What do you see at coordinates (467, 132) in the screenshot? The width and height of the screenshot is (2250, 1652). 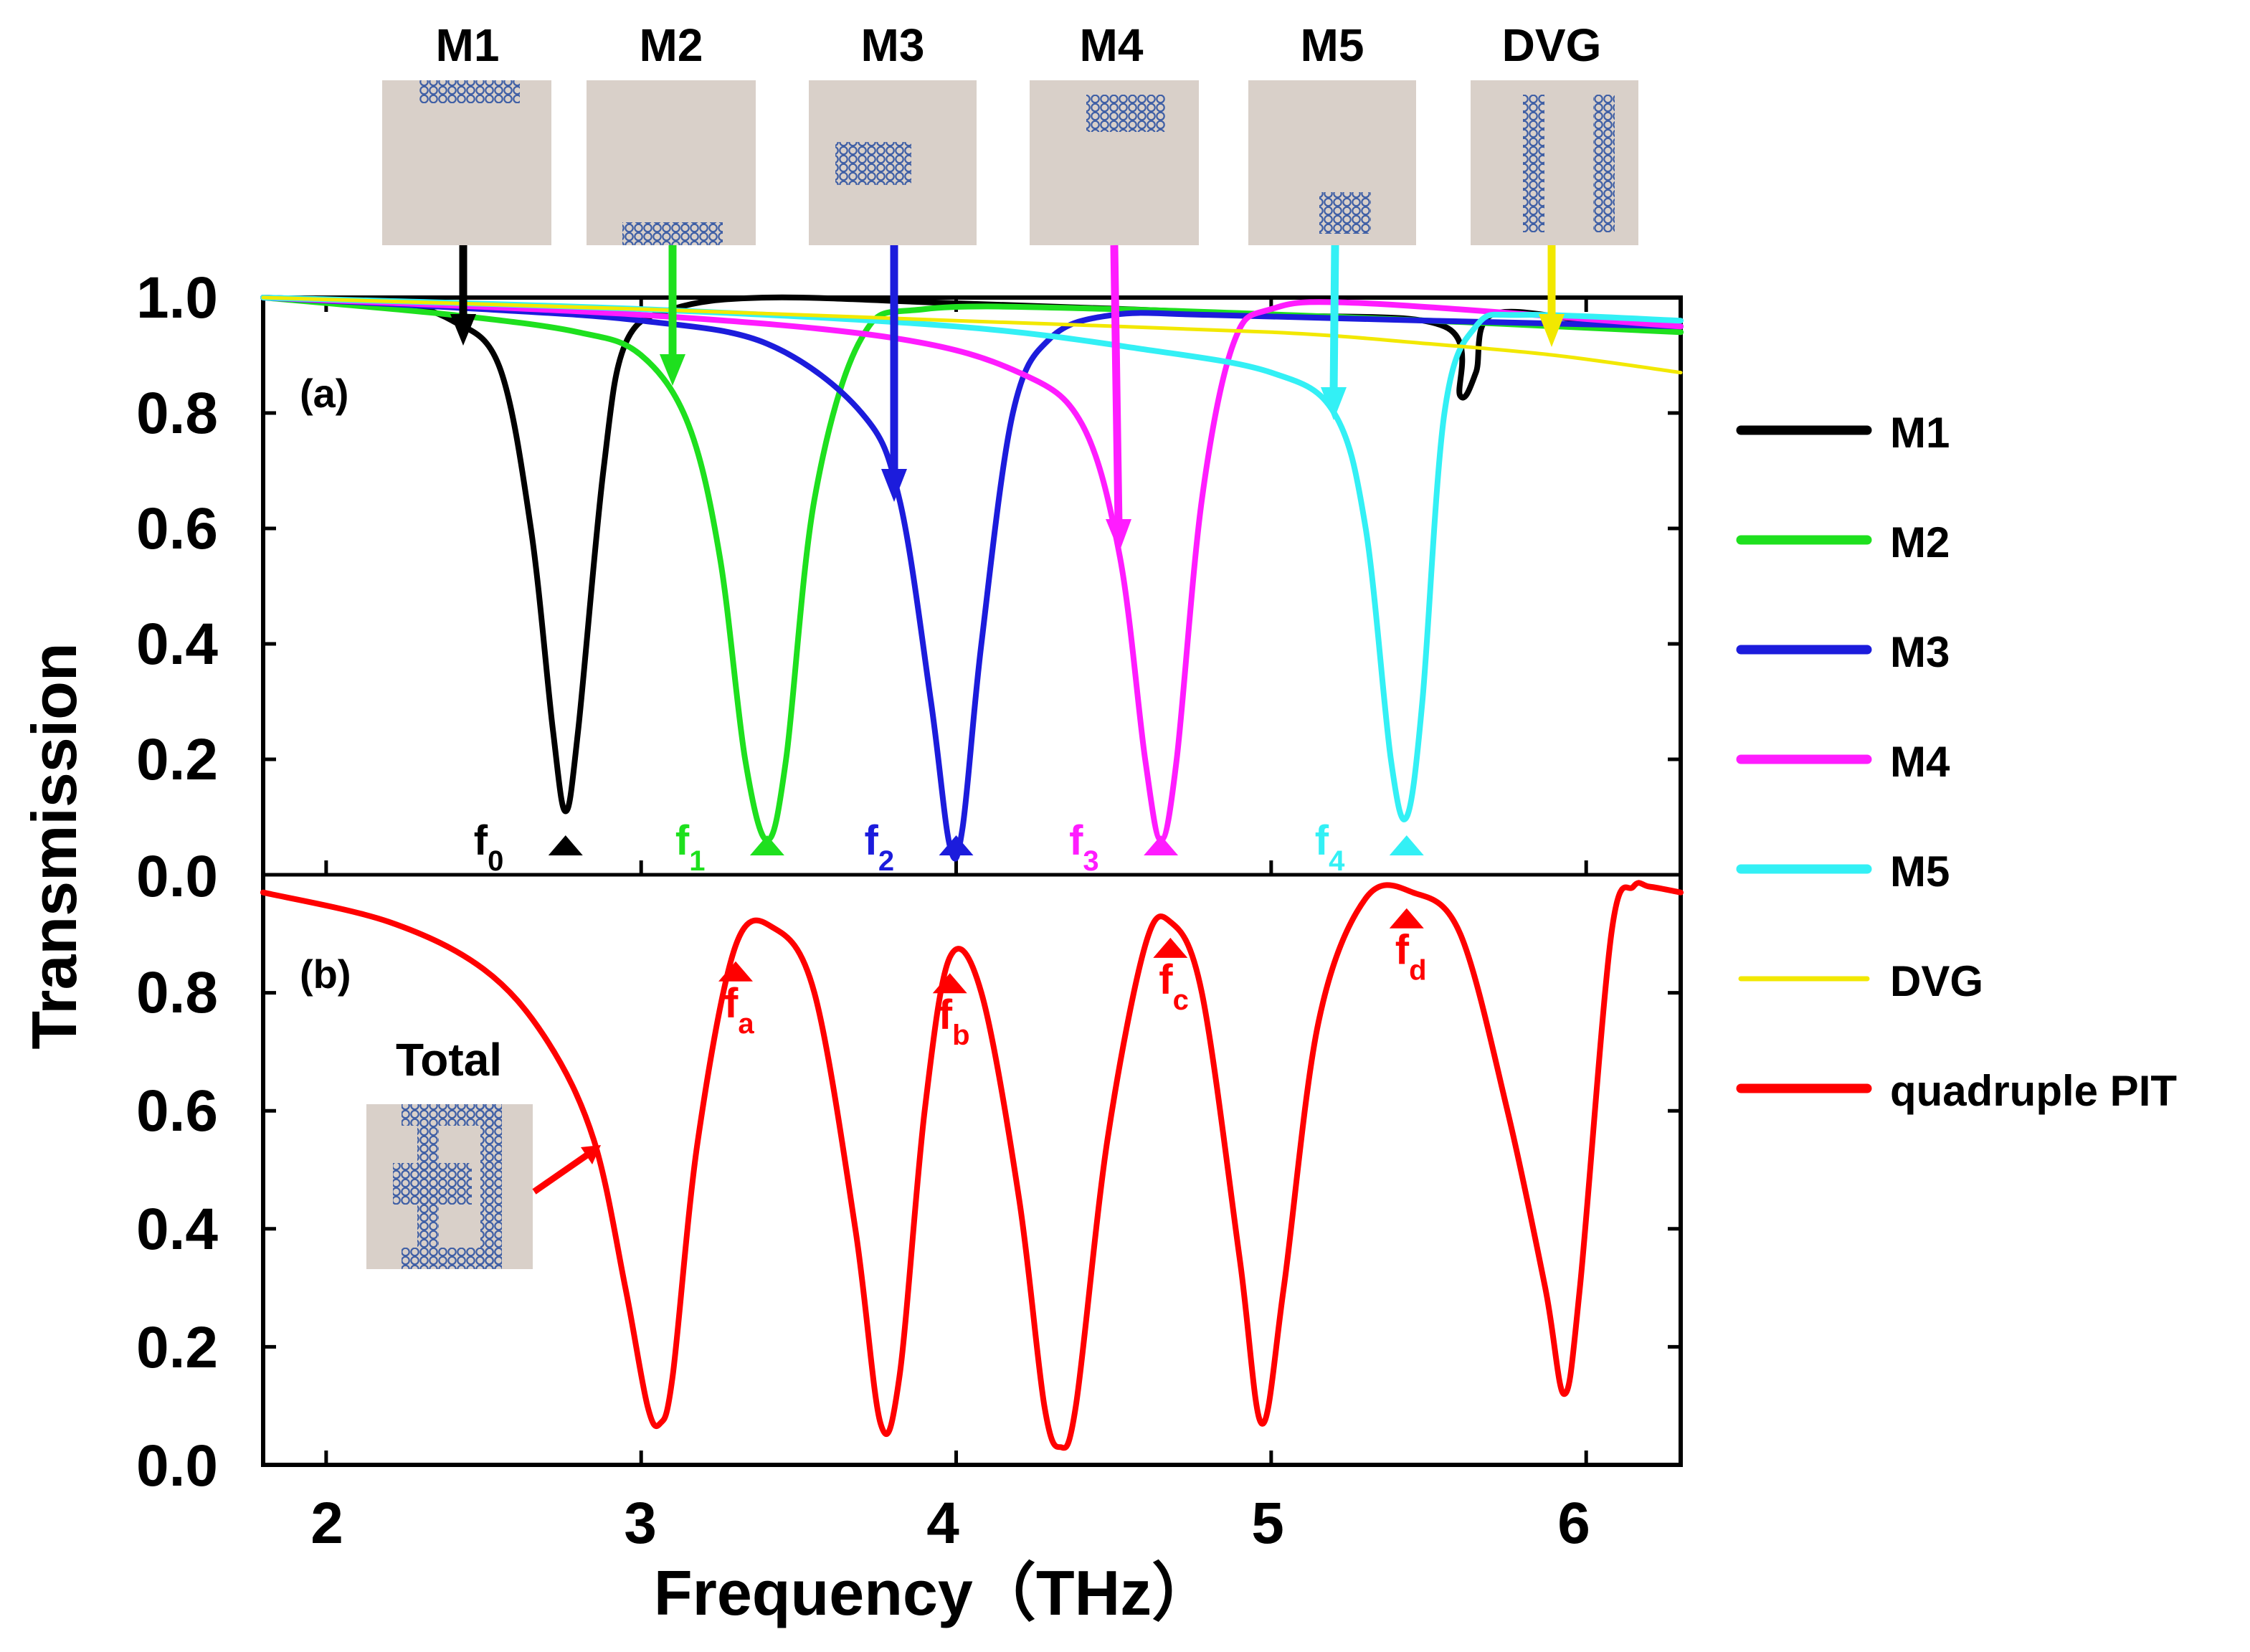 I see `structure-m1: M1` at bounding box center [467, 132].